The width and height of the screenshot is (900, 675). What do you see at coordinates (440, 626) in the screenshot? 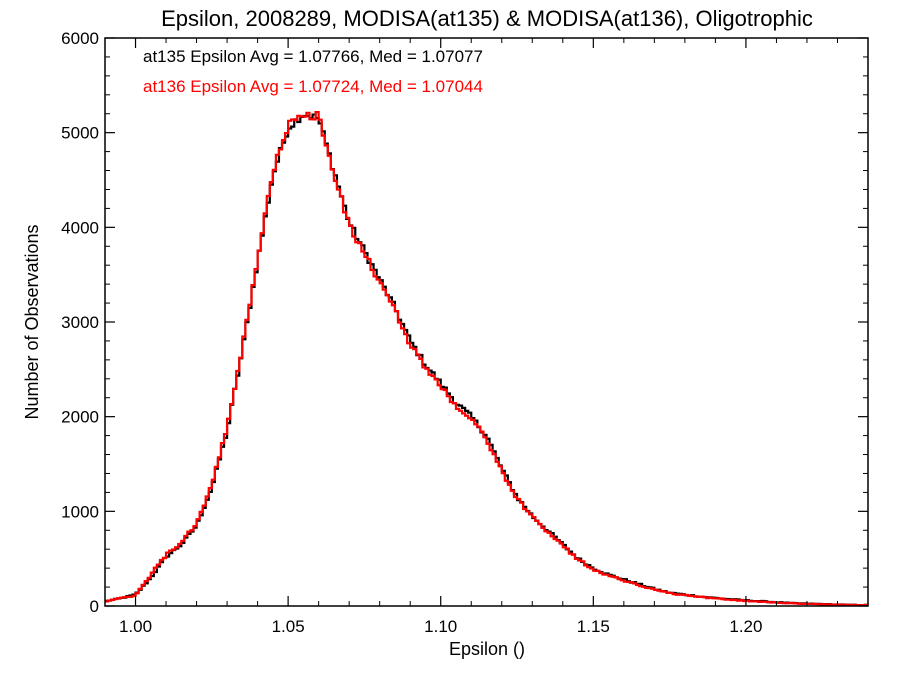
I see `x-tick-label: 1.10` at bounding box center [440, 626].